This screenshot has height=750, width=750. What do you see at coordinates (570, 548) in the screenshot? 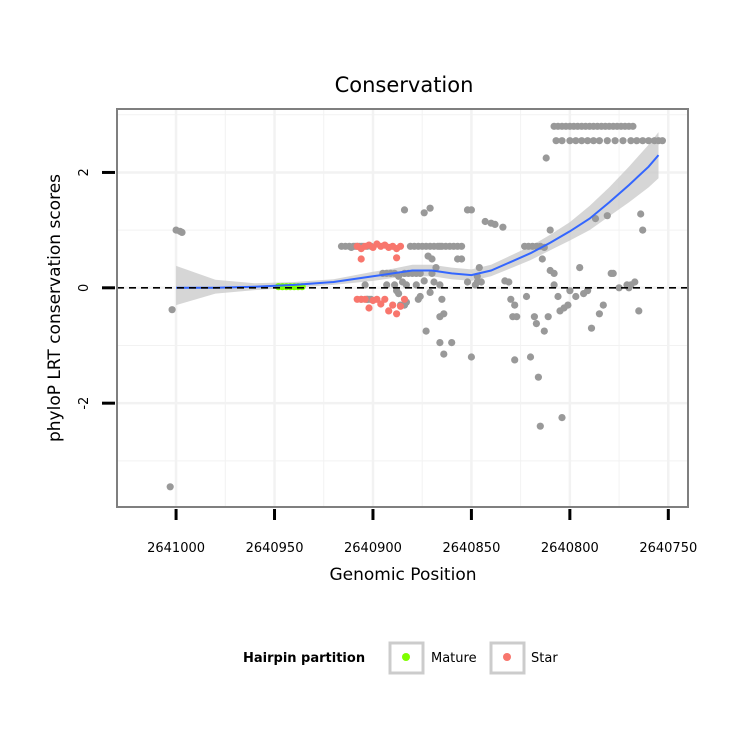
I see `x-tick-label: 2640800` at bounding box center [570, 548].